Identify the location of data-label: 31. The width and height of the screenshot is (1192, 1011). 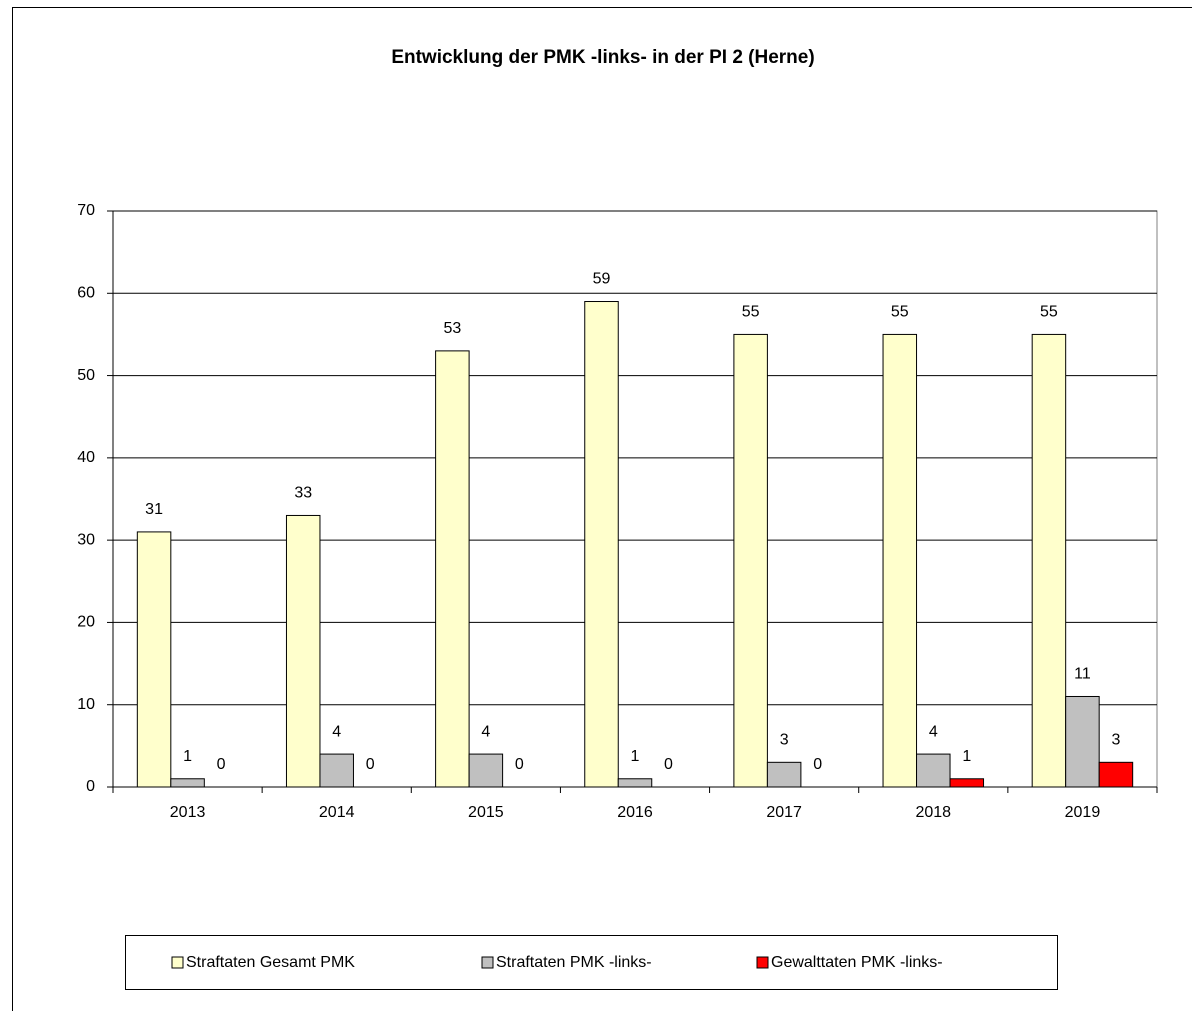
(154, 509).